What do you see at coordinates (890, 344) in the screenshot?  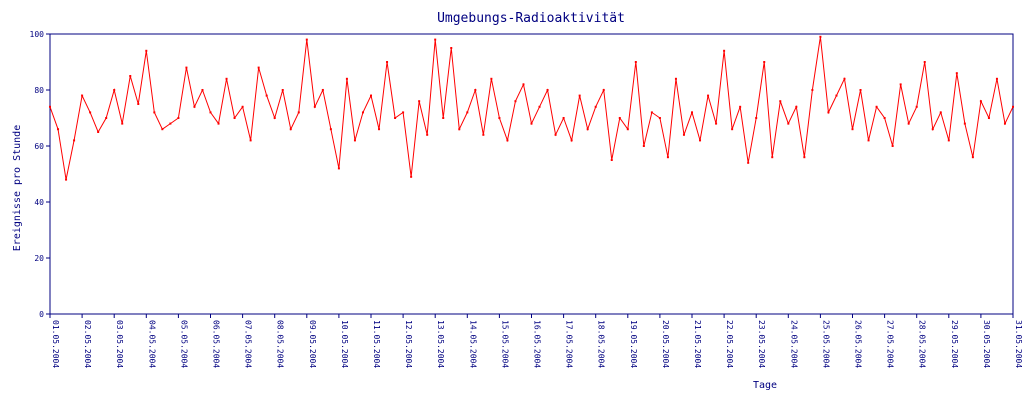 I see `x-tick-label: 27.05.2004` at bounding box center [890, 344].